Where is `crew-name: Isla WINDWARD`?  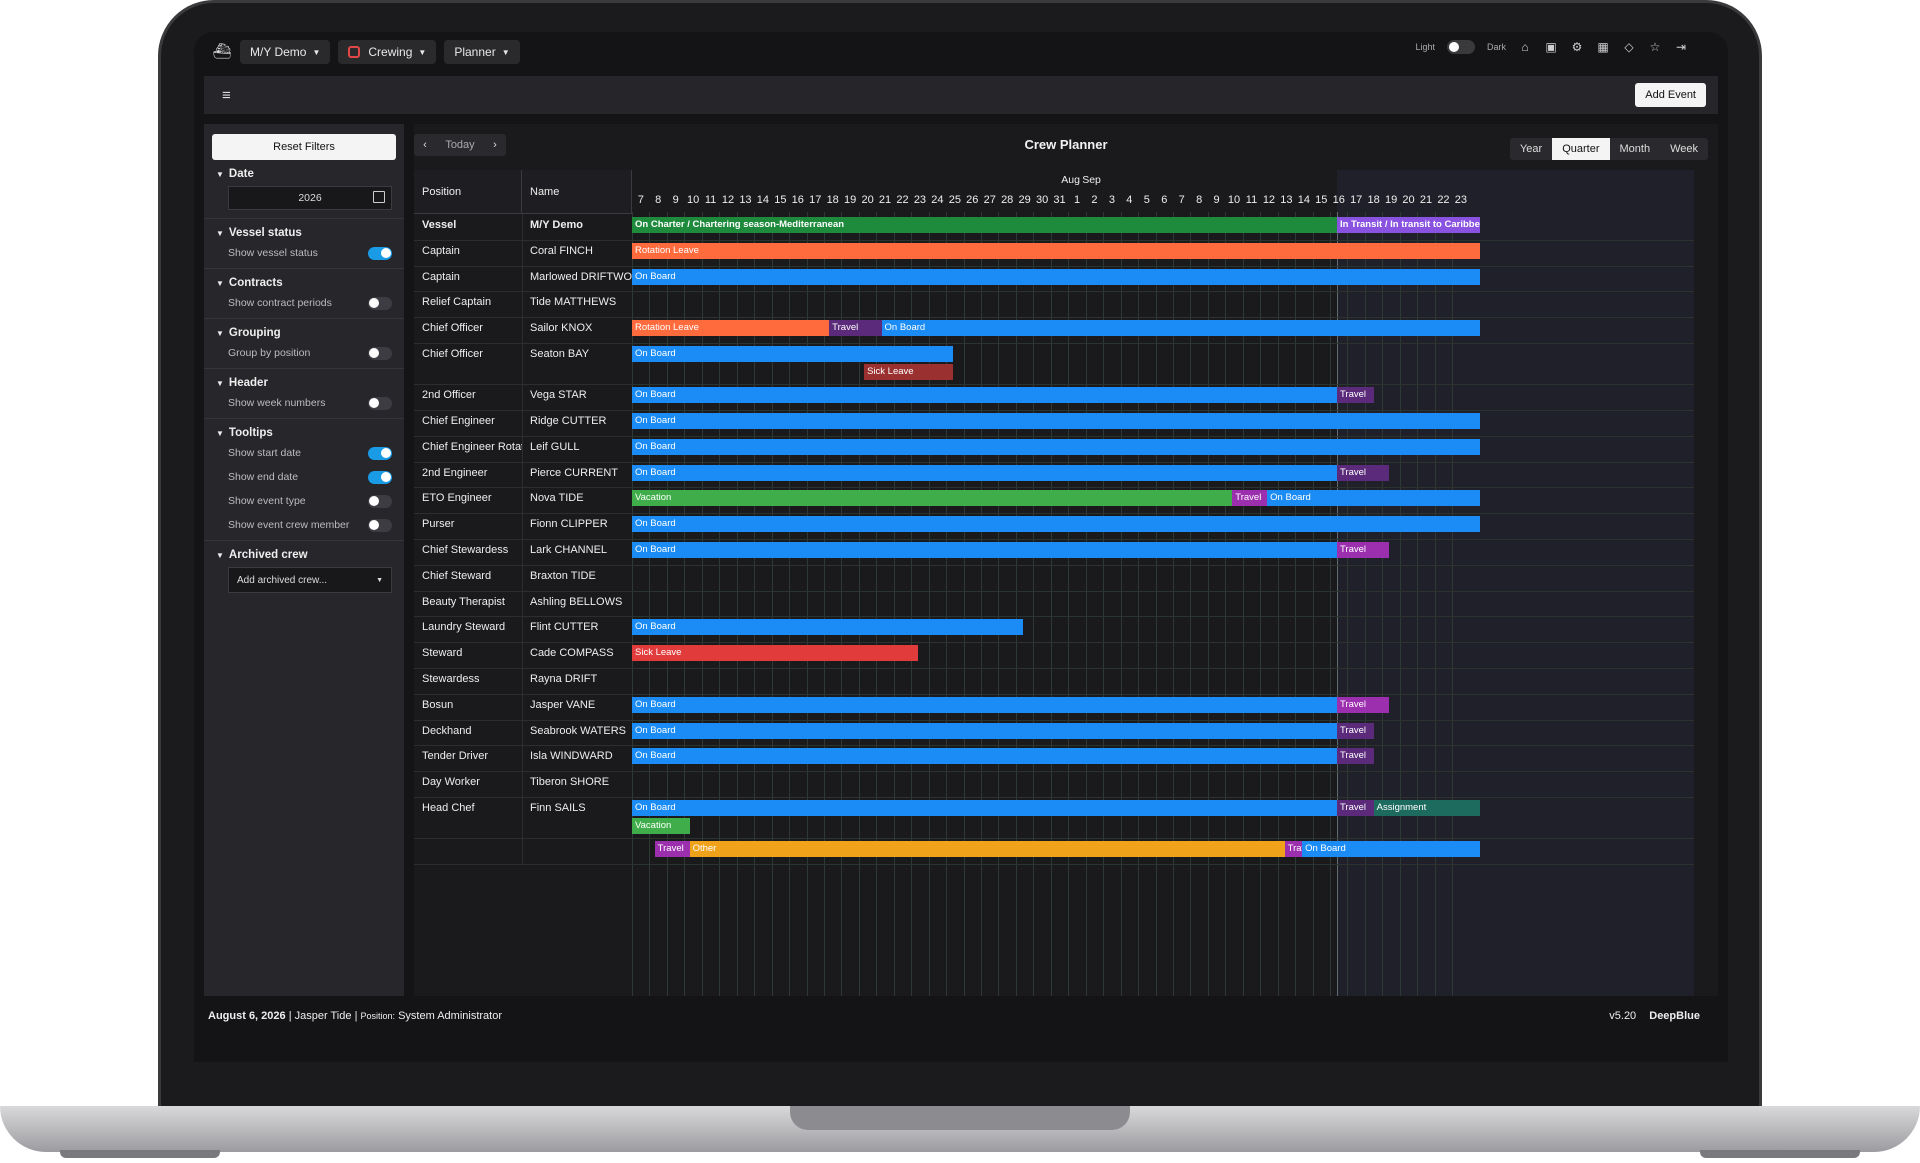
crew-name: Isla WINDWARD is located at coordinates (571, 756).